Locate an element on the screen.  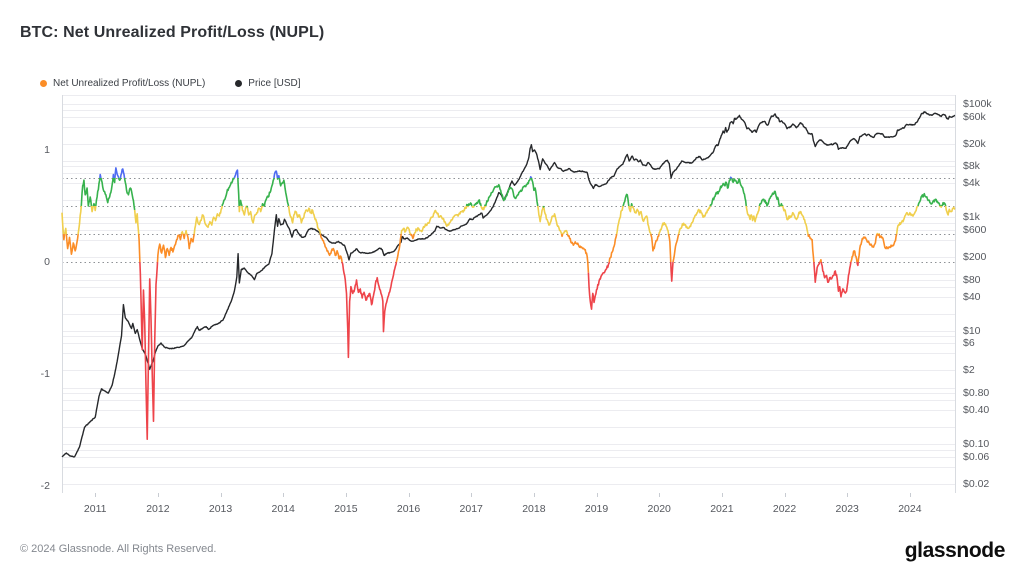
right-axis-tick-label: $0.10 is located at coordinates (976, 444).